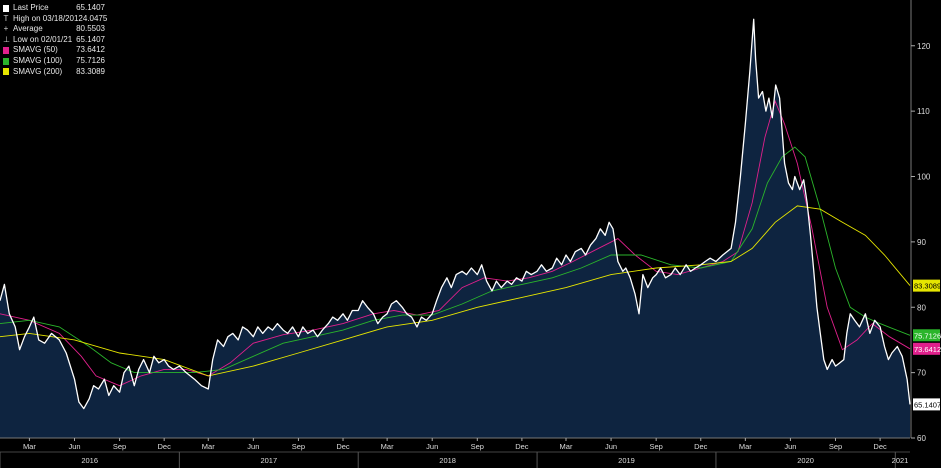  I want to click on year-label: 2019, so click(626, 460).